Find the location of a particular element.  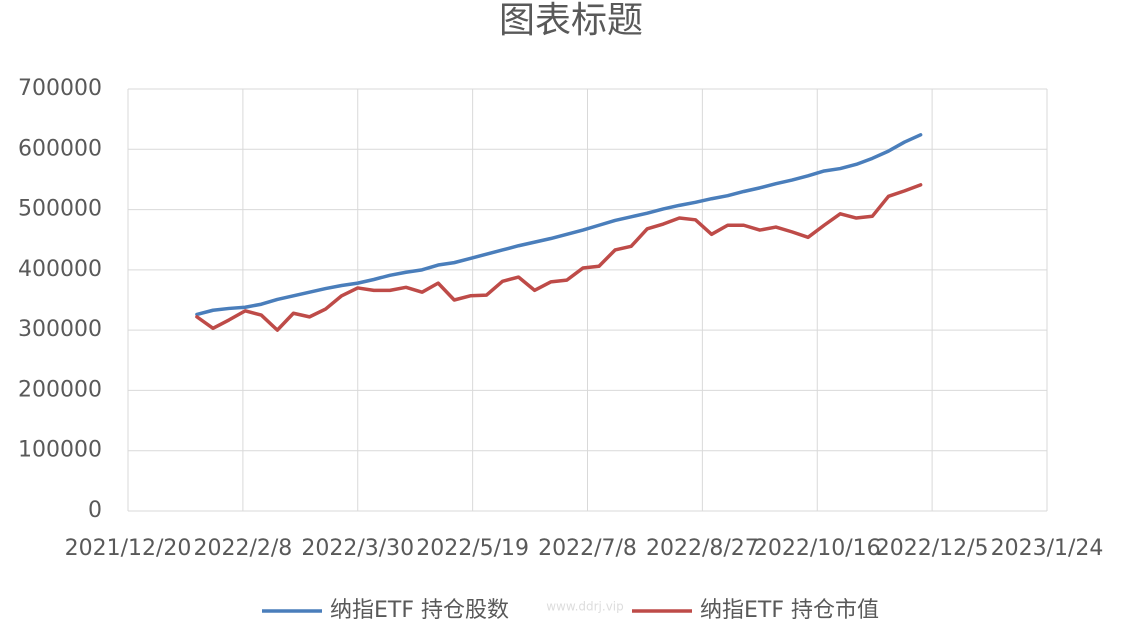

x-tick-label: 2022/12/5 is located at coordinates (932, 548).